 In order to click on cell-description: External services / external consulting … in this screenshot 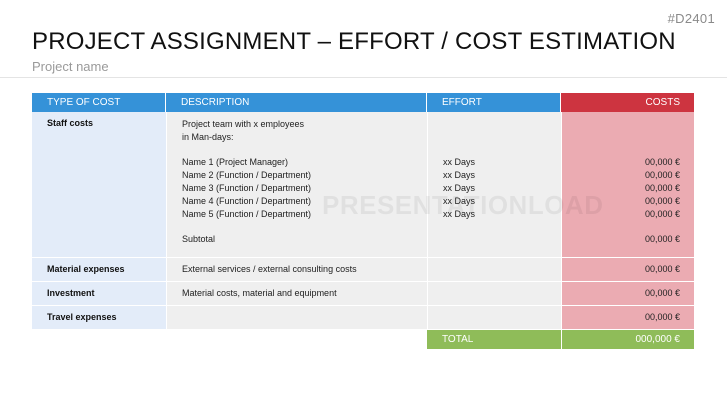, I will do `click(296, 270)`.